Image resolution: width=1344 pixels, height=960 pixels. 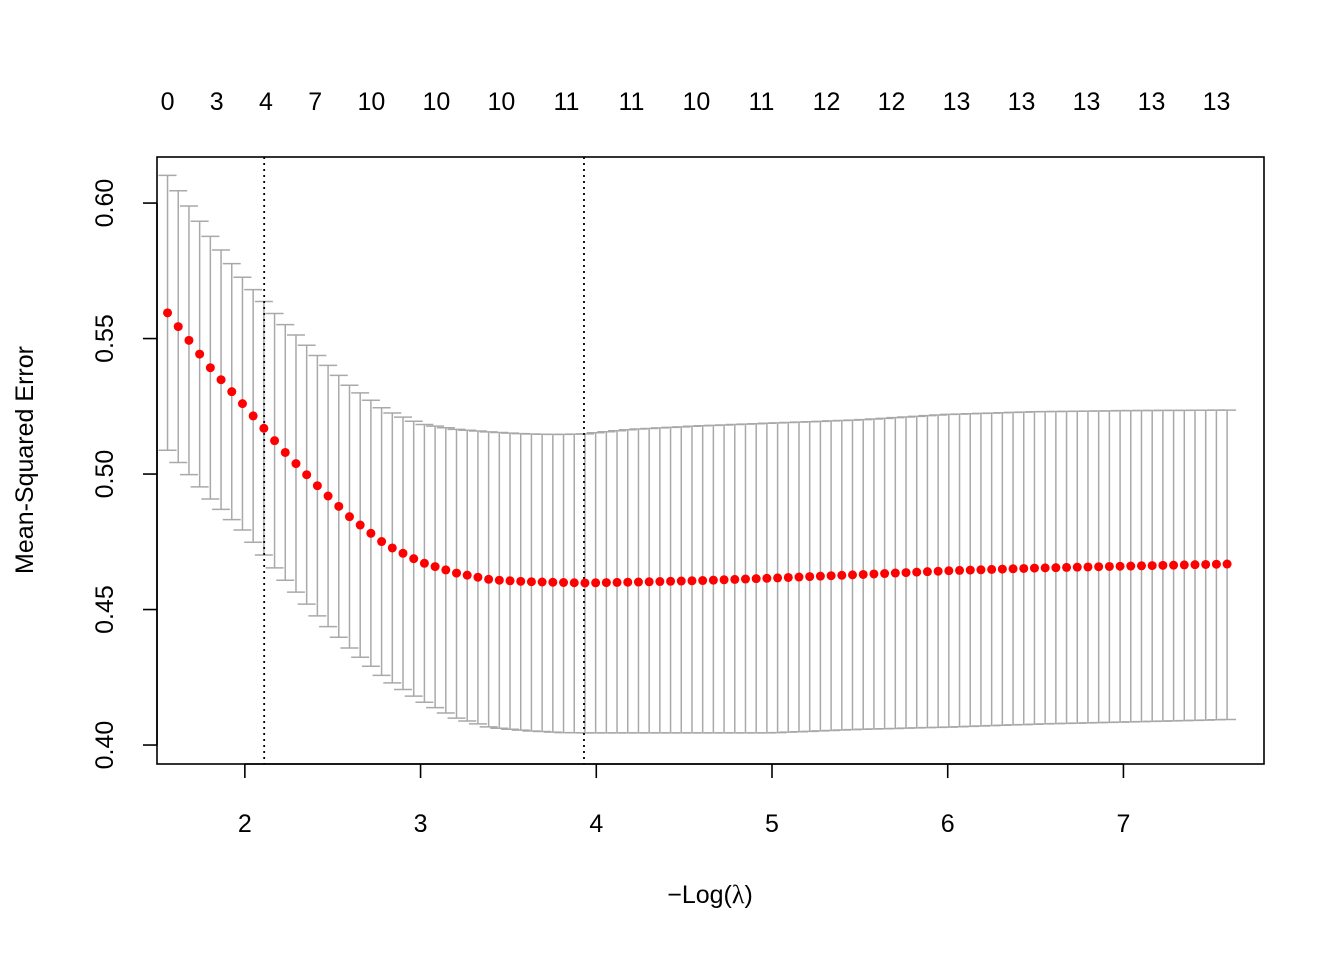 I want to click on x-axis-title-log: Log(, so click(x=707, y=895).